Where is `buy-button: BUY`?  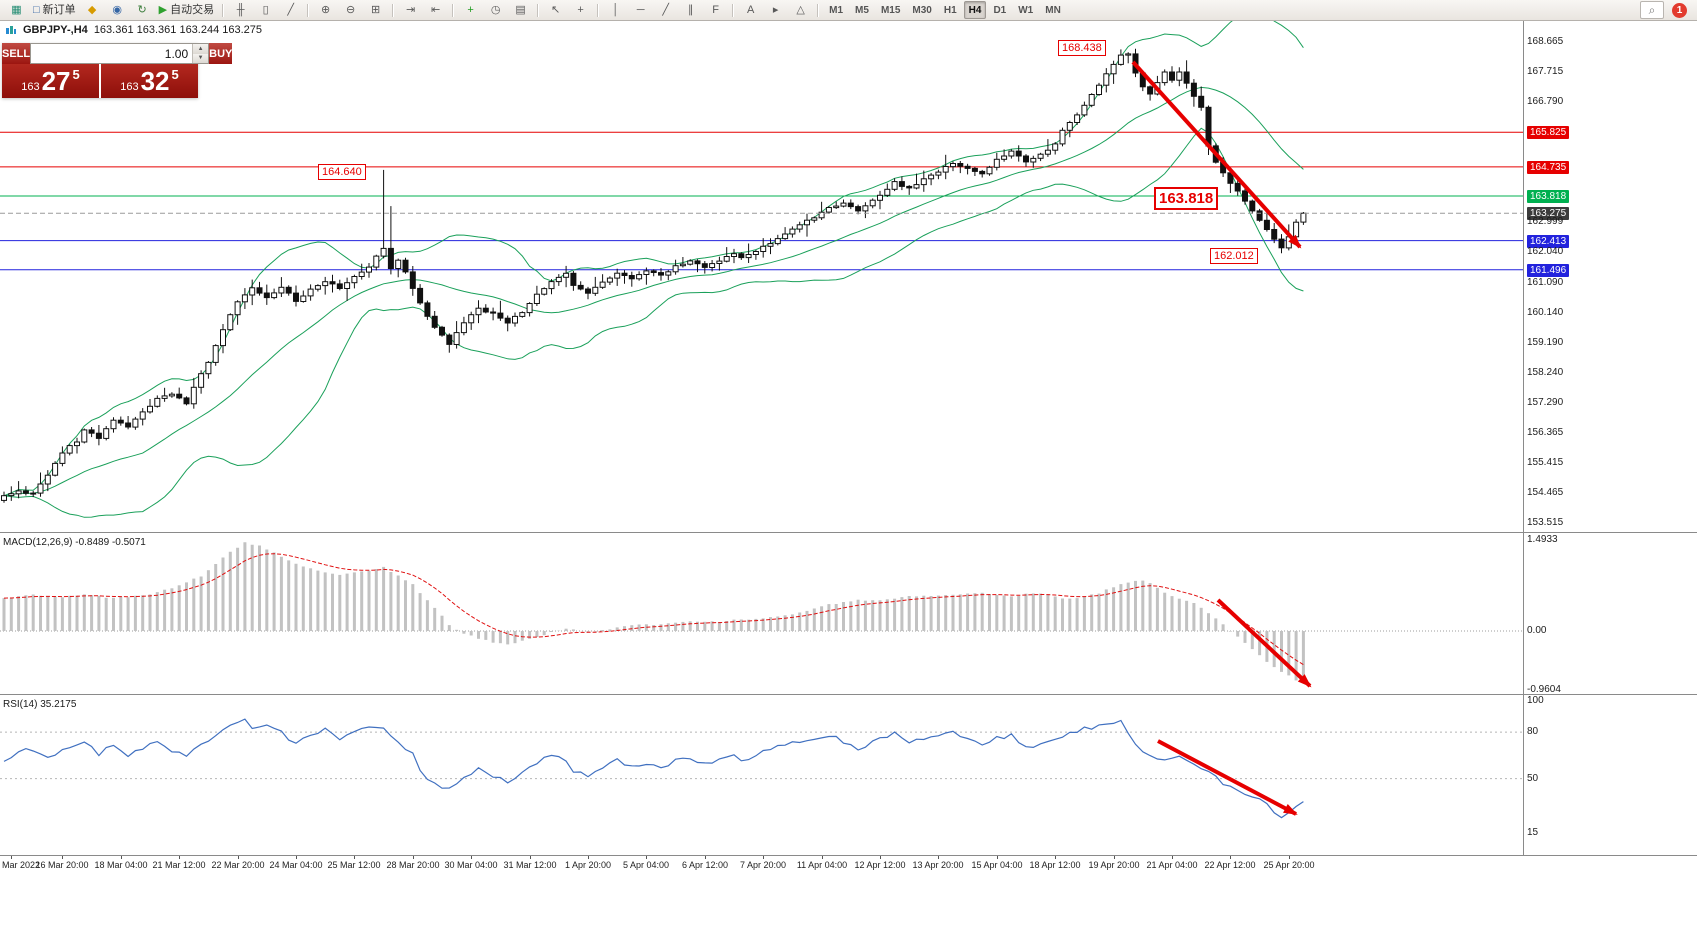
buy-button: BUY is located at coordinates (221, 53).